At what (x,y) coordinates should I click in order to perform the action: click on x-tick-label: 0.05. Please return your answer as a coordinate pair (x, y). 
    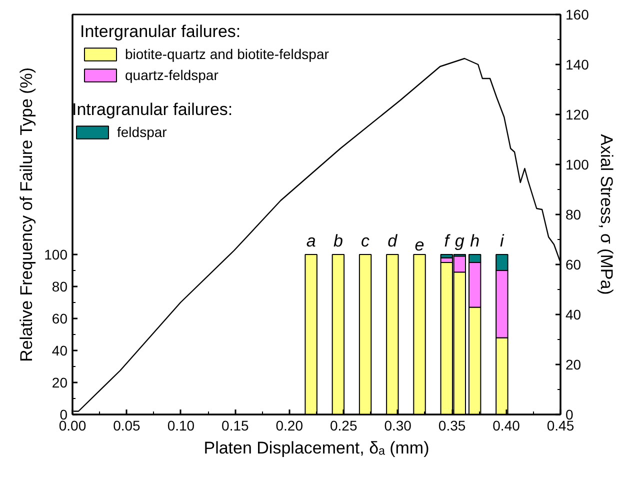
    Looking at the image, I should click on (127, 426).